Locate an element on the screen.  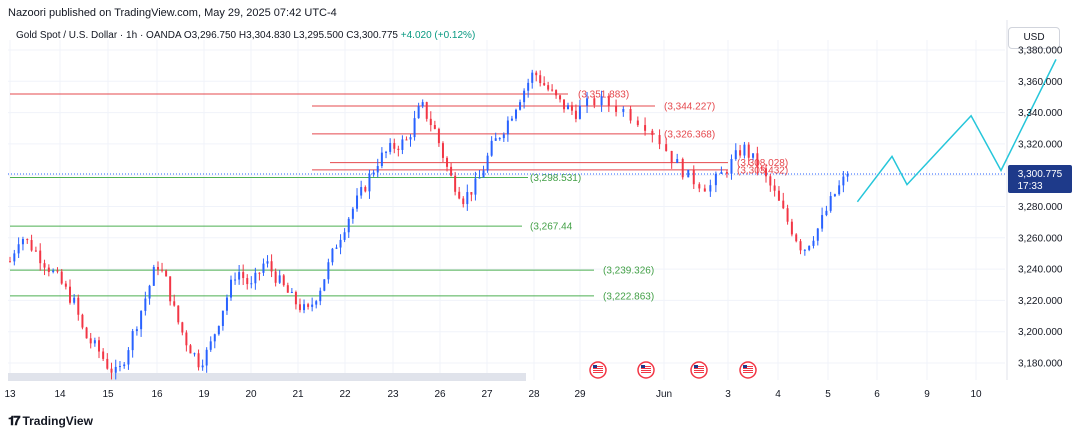
x-tick-label: 28 is located at coordinates (534, 394).